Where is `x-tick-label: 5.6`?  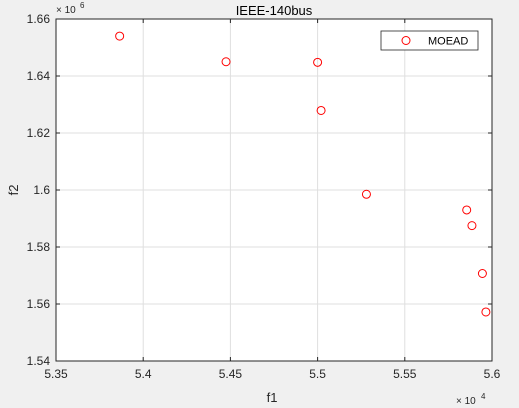 x-tick-label: 5.6 is located at coordinates (492, 374).